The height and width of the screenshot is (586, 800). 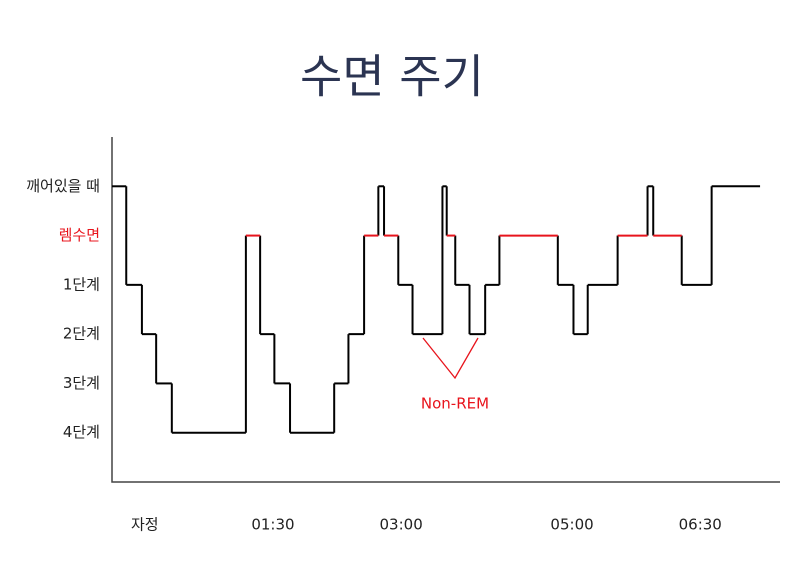 I want to click on annotation-arrow, so click(x=450, y=358).